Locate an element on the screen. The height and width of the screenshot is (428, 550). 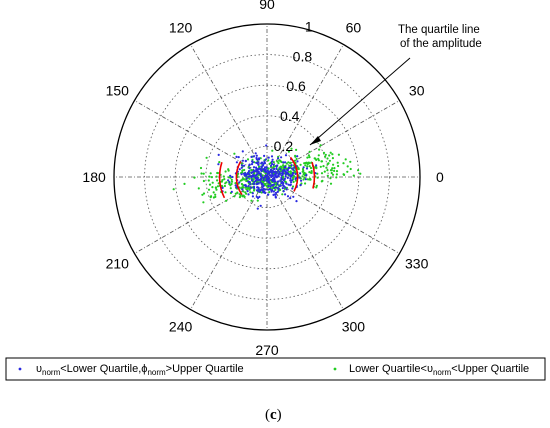
angular-tick-label: 210 is located at coordinates (118, 263).